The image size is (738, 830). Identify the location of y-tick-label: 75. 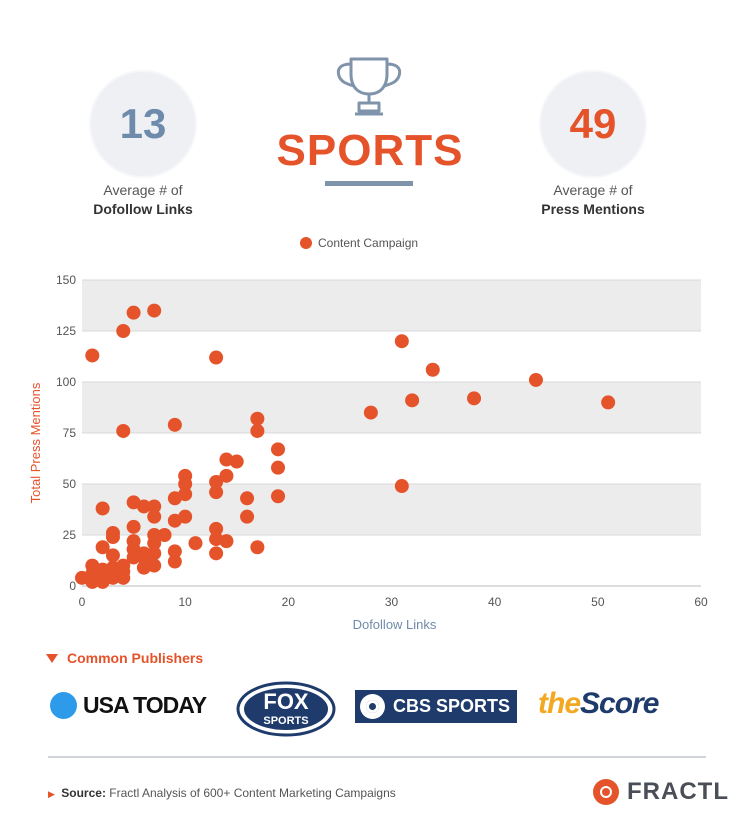
(70, 433).